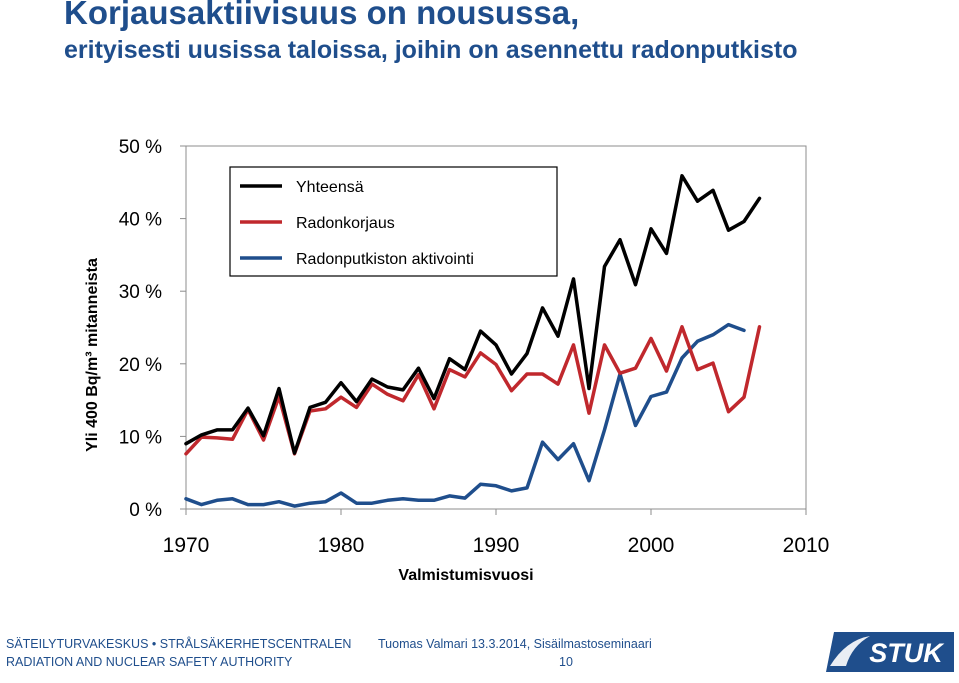 Image resolution: width=959 pixels, height=683 pixels. What do you see at coordinates (345, 223) in the screenshot?
I see `legend-label: Radonkorjaus` at bounding box center [345, 223].